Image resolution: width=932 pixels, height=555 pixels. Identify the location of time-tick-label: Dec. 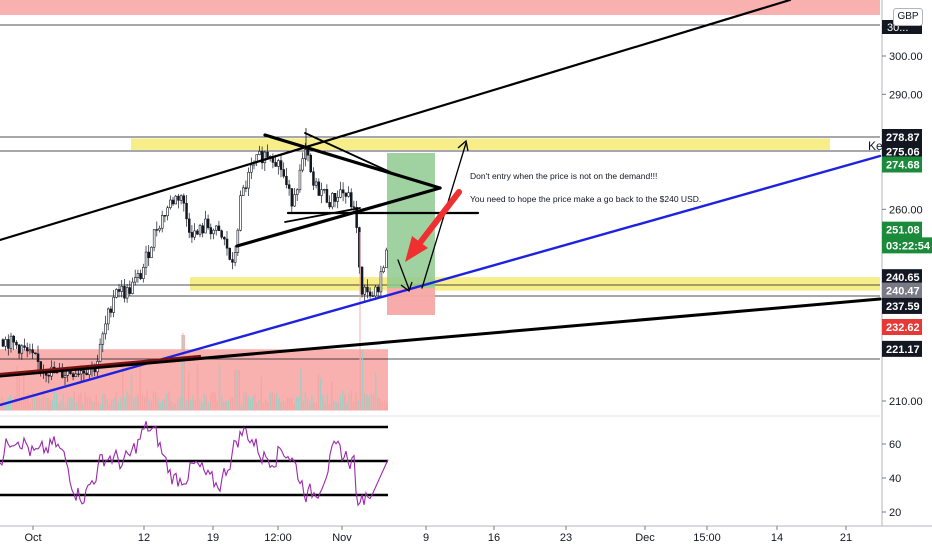
(645, 538).